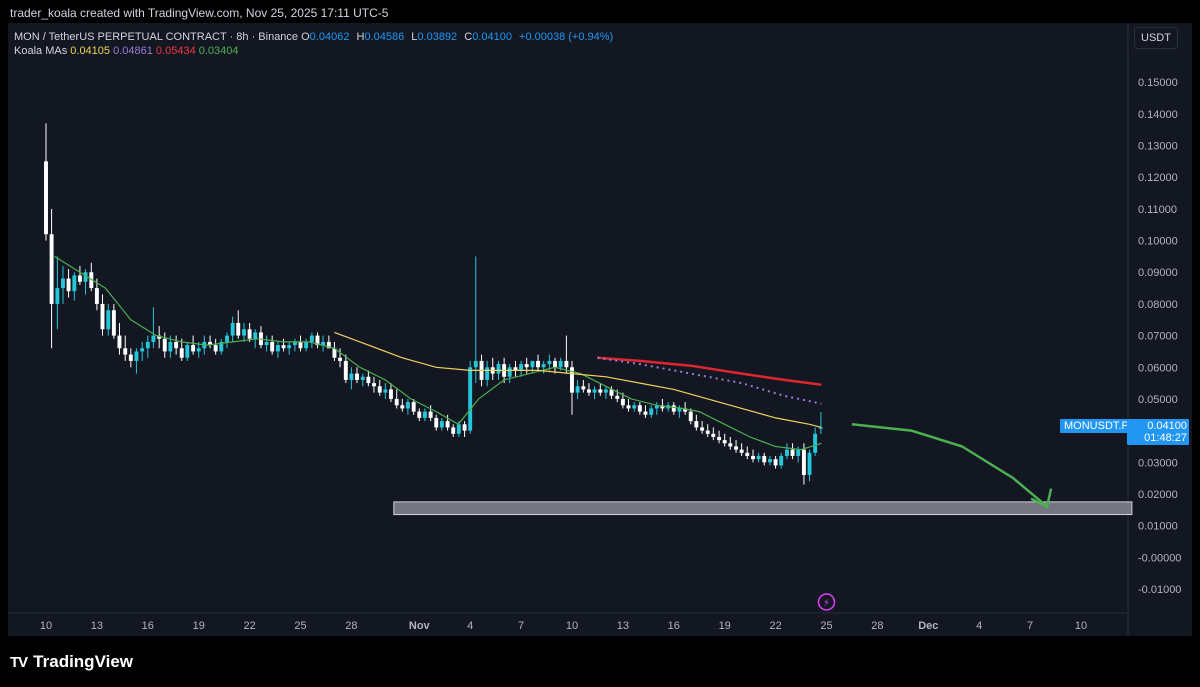 The height and width of the screenshot is (687, 1200). What do you see at coordinates (1159, 590) in the screenshot?
I see `y-tick-label: -0.01000` at bounding box center [1159, 590].